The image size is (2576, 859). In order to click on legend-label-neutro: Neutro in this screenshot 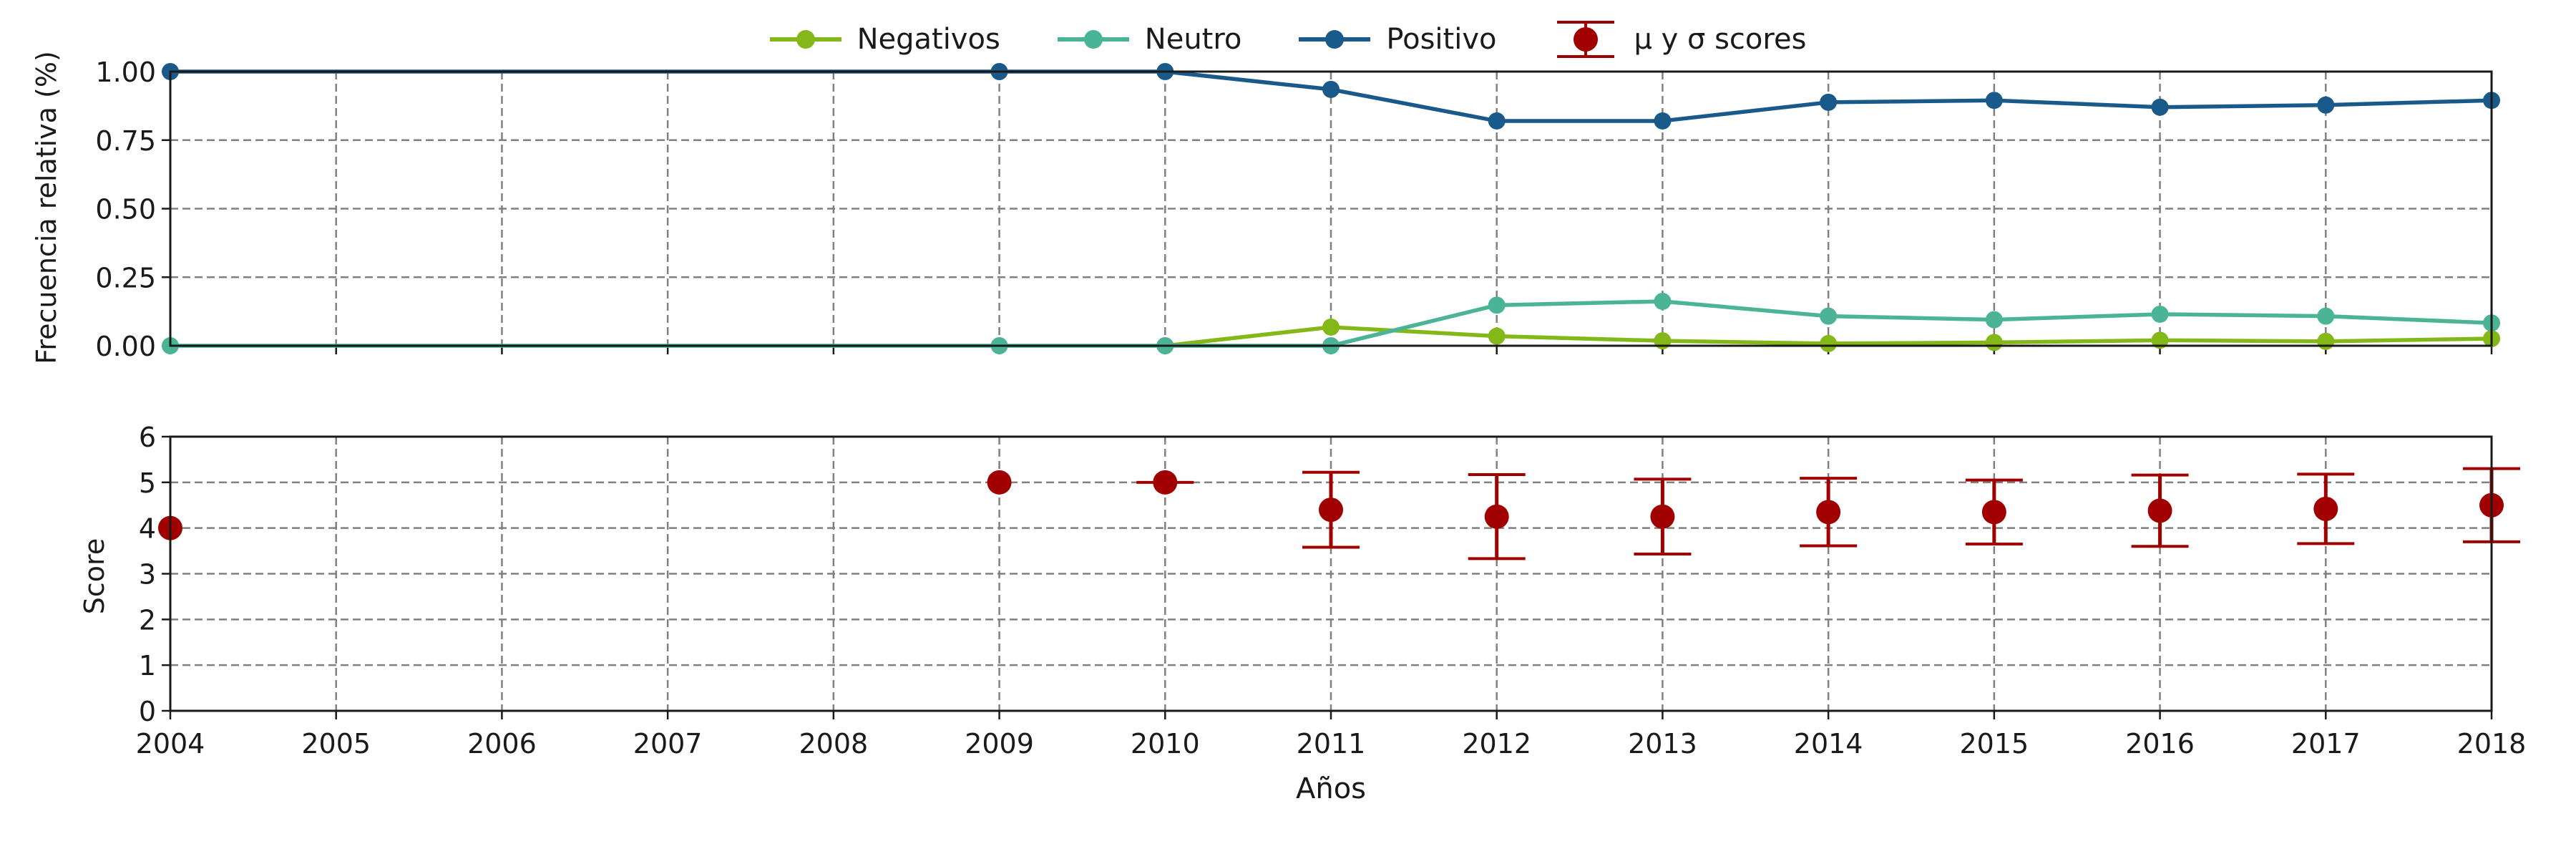, I will do `click(1193, 39)`.